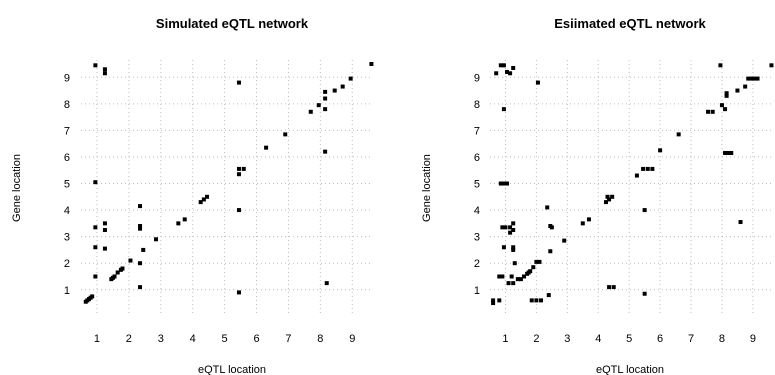  Describe the element at coordinates (477, 78) in the screenshot. I see `y-tick-label: 9` at that location.